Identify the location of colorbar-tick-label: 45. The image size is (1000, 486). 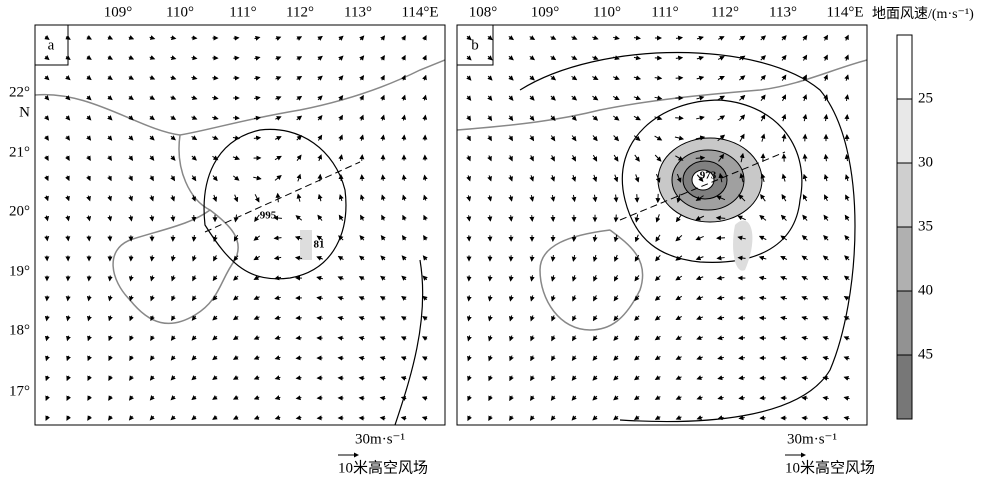
(925, 354).